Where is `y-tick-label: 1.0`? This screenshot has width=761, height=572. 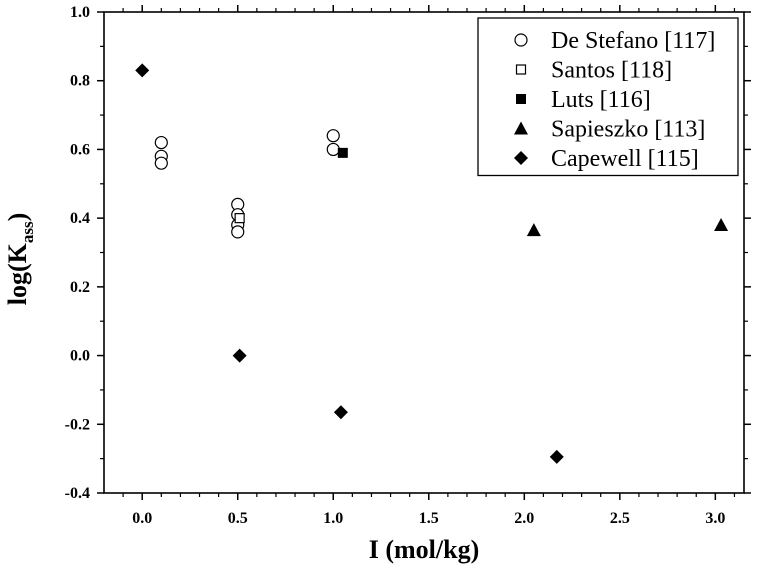
y-tick-label: 1.0 is located at coordinates (80, 12).